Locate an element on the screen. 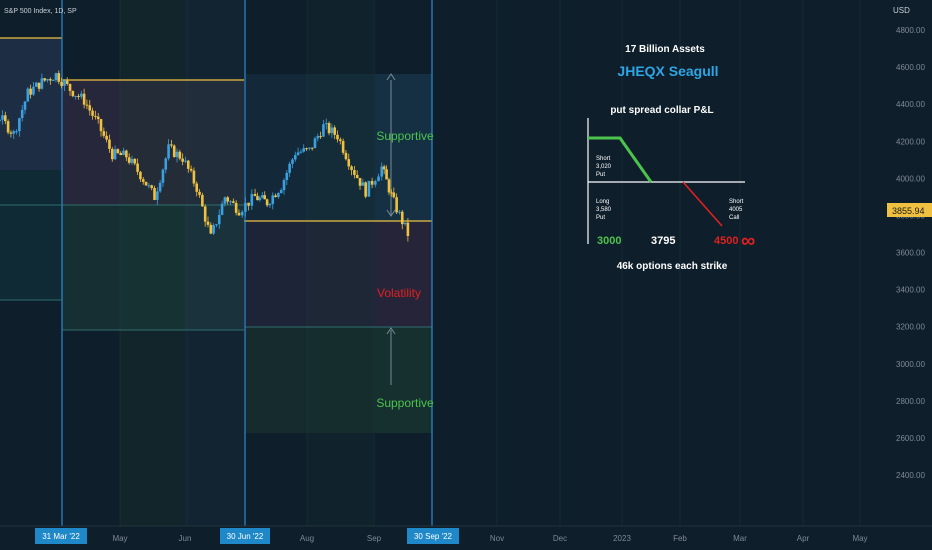  current-price-value: 3855.94 is located at coordinates (908, 211).